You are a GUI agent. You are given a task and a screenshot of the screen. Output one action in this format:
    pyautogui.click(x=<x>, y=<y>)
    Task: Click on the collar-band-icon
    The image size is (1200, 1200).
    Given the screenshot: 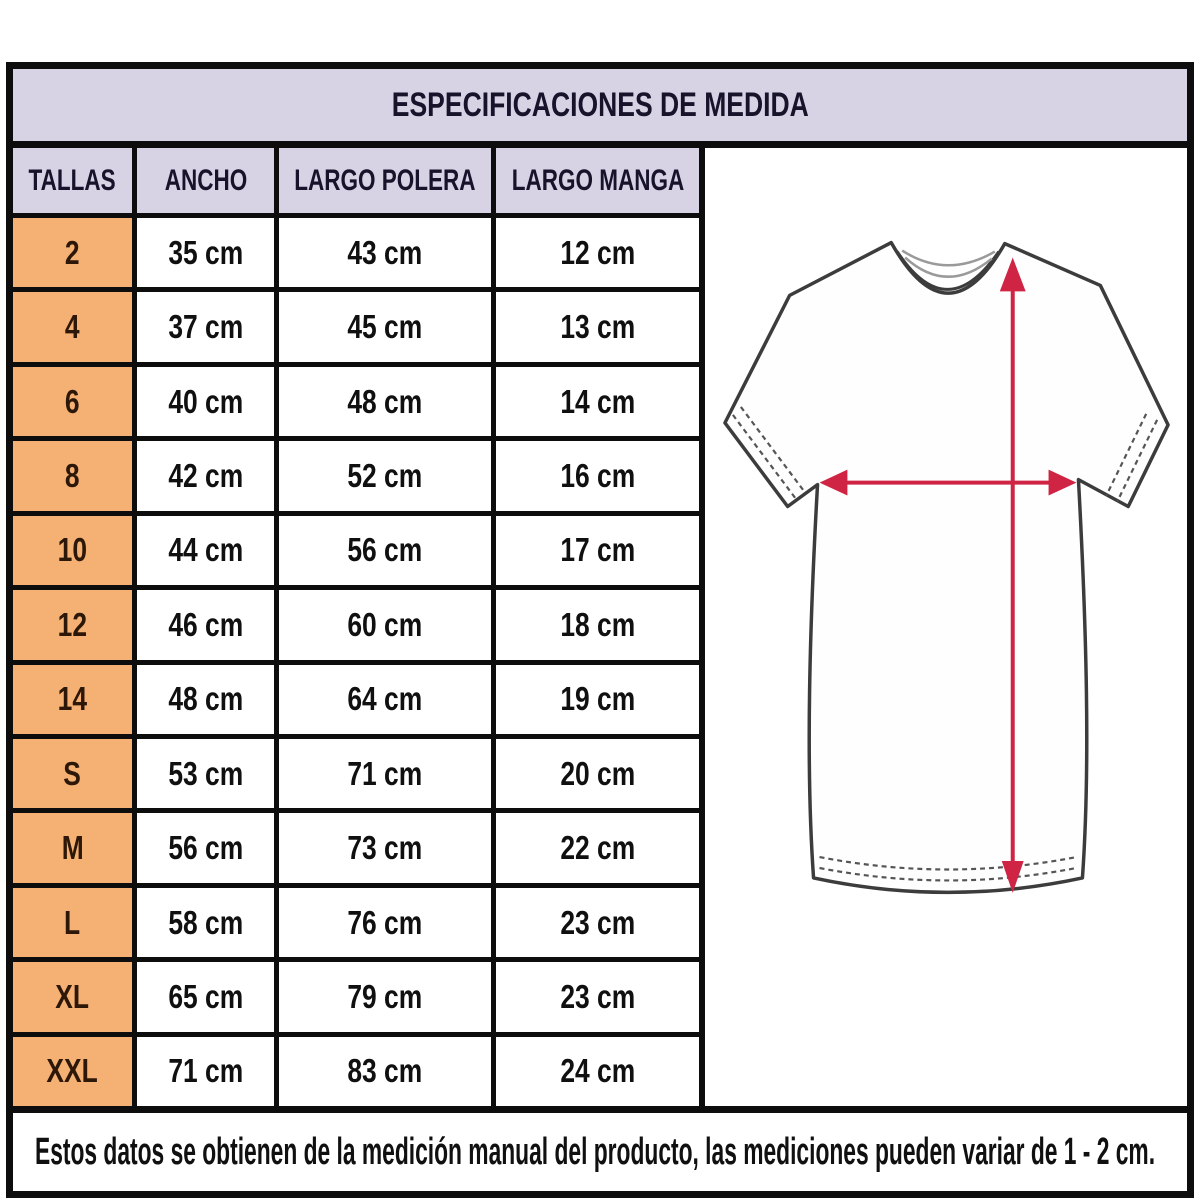 What is the action you would take?
    pyautogui.click(x=948, y=270)
    